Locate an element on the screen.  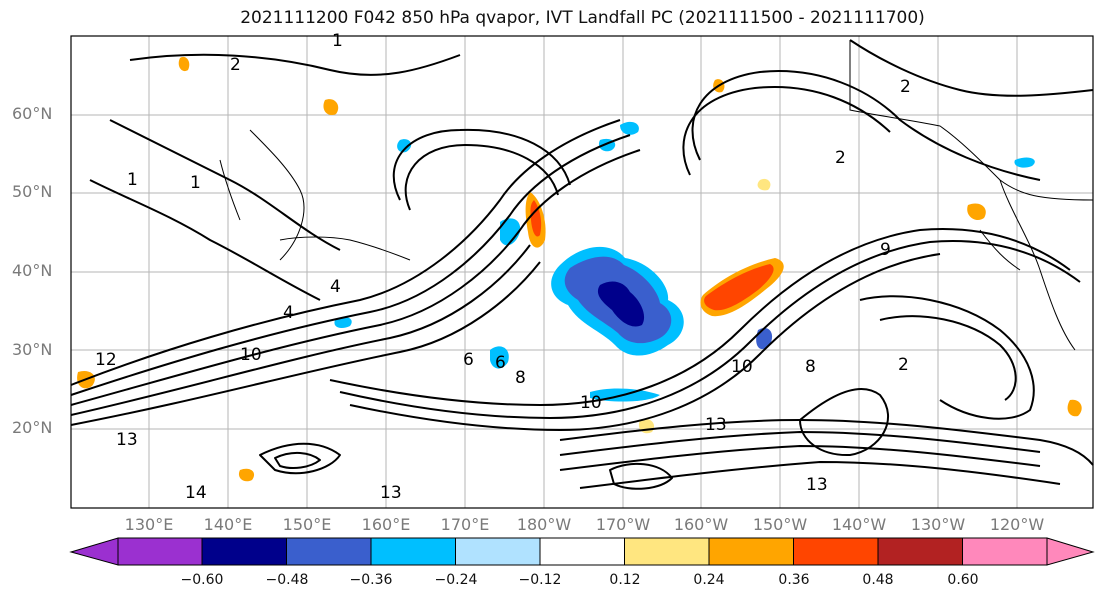
lon-label: 180°W is located at coordinates (544, 524).